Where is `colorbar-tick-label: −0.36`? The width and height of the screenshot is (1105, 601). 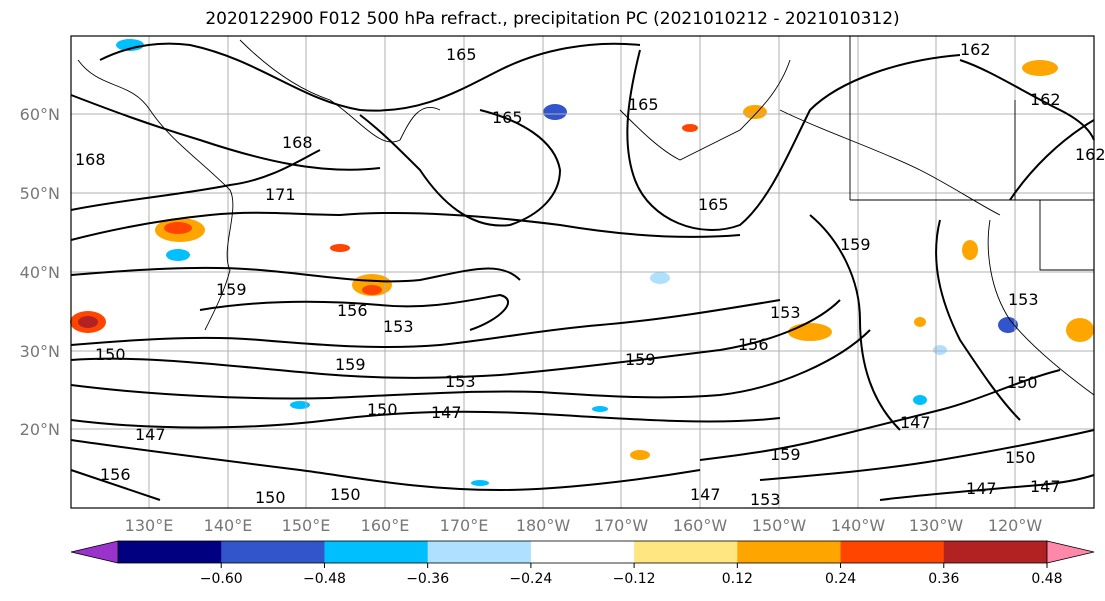
colorbar-tick-label: −0.36 is located at coordinates (427, 579).